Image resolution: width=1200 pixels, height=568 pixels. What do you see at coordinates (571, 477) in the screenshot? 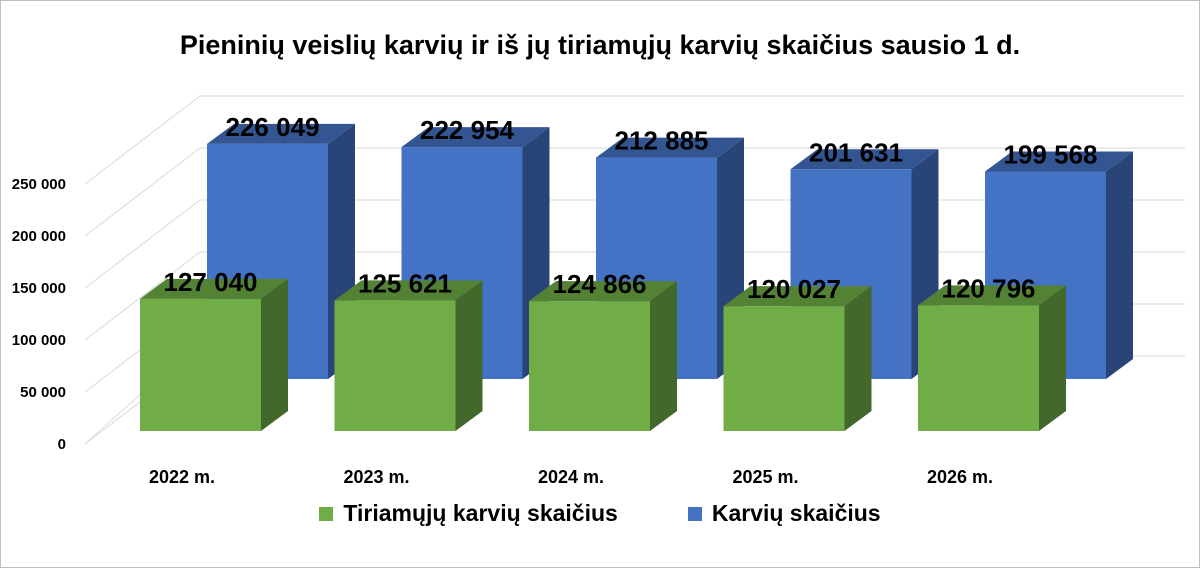
I see `x-category-label: 2024 m.` at bounding box center [571, 477].